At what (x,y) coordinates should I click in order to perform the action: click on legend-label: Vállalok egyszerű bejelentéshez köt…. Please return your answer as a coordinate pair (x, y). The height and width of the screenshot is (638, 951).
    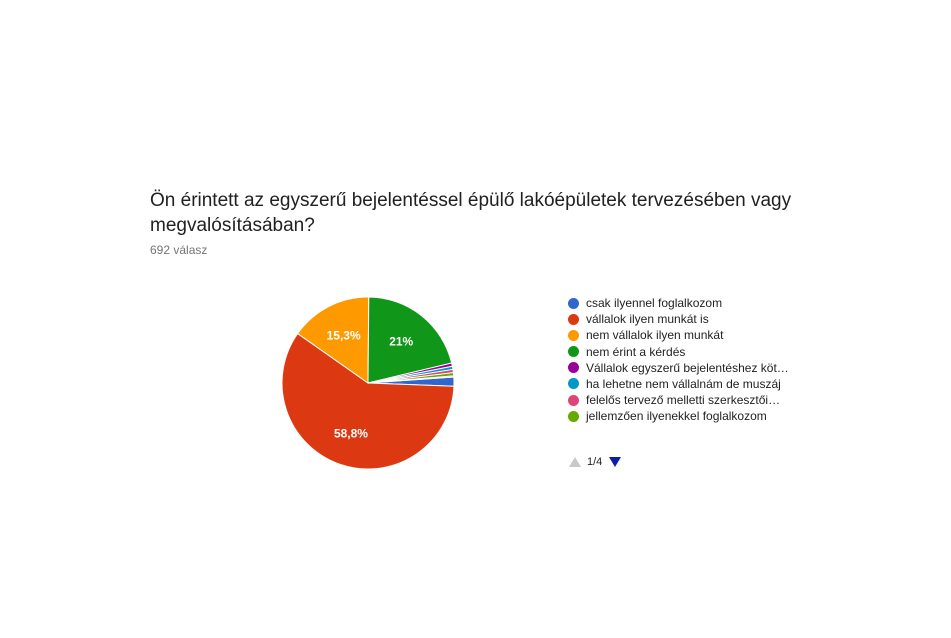
    Looking at the image, I should click on (687, 367).